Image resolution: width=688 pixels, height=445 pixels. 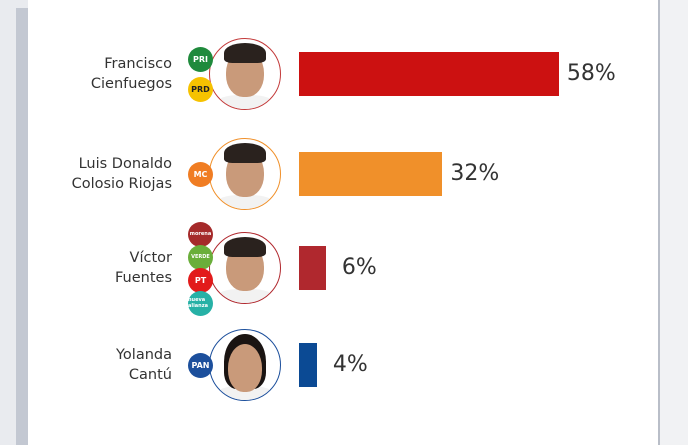 I want to click on candidate-name: Francisco Cienfuegos, so click(x=92, y=74).